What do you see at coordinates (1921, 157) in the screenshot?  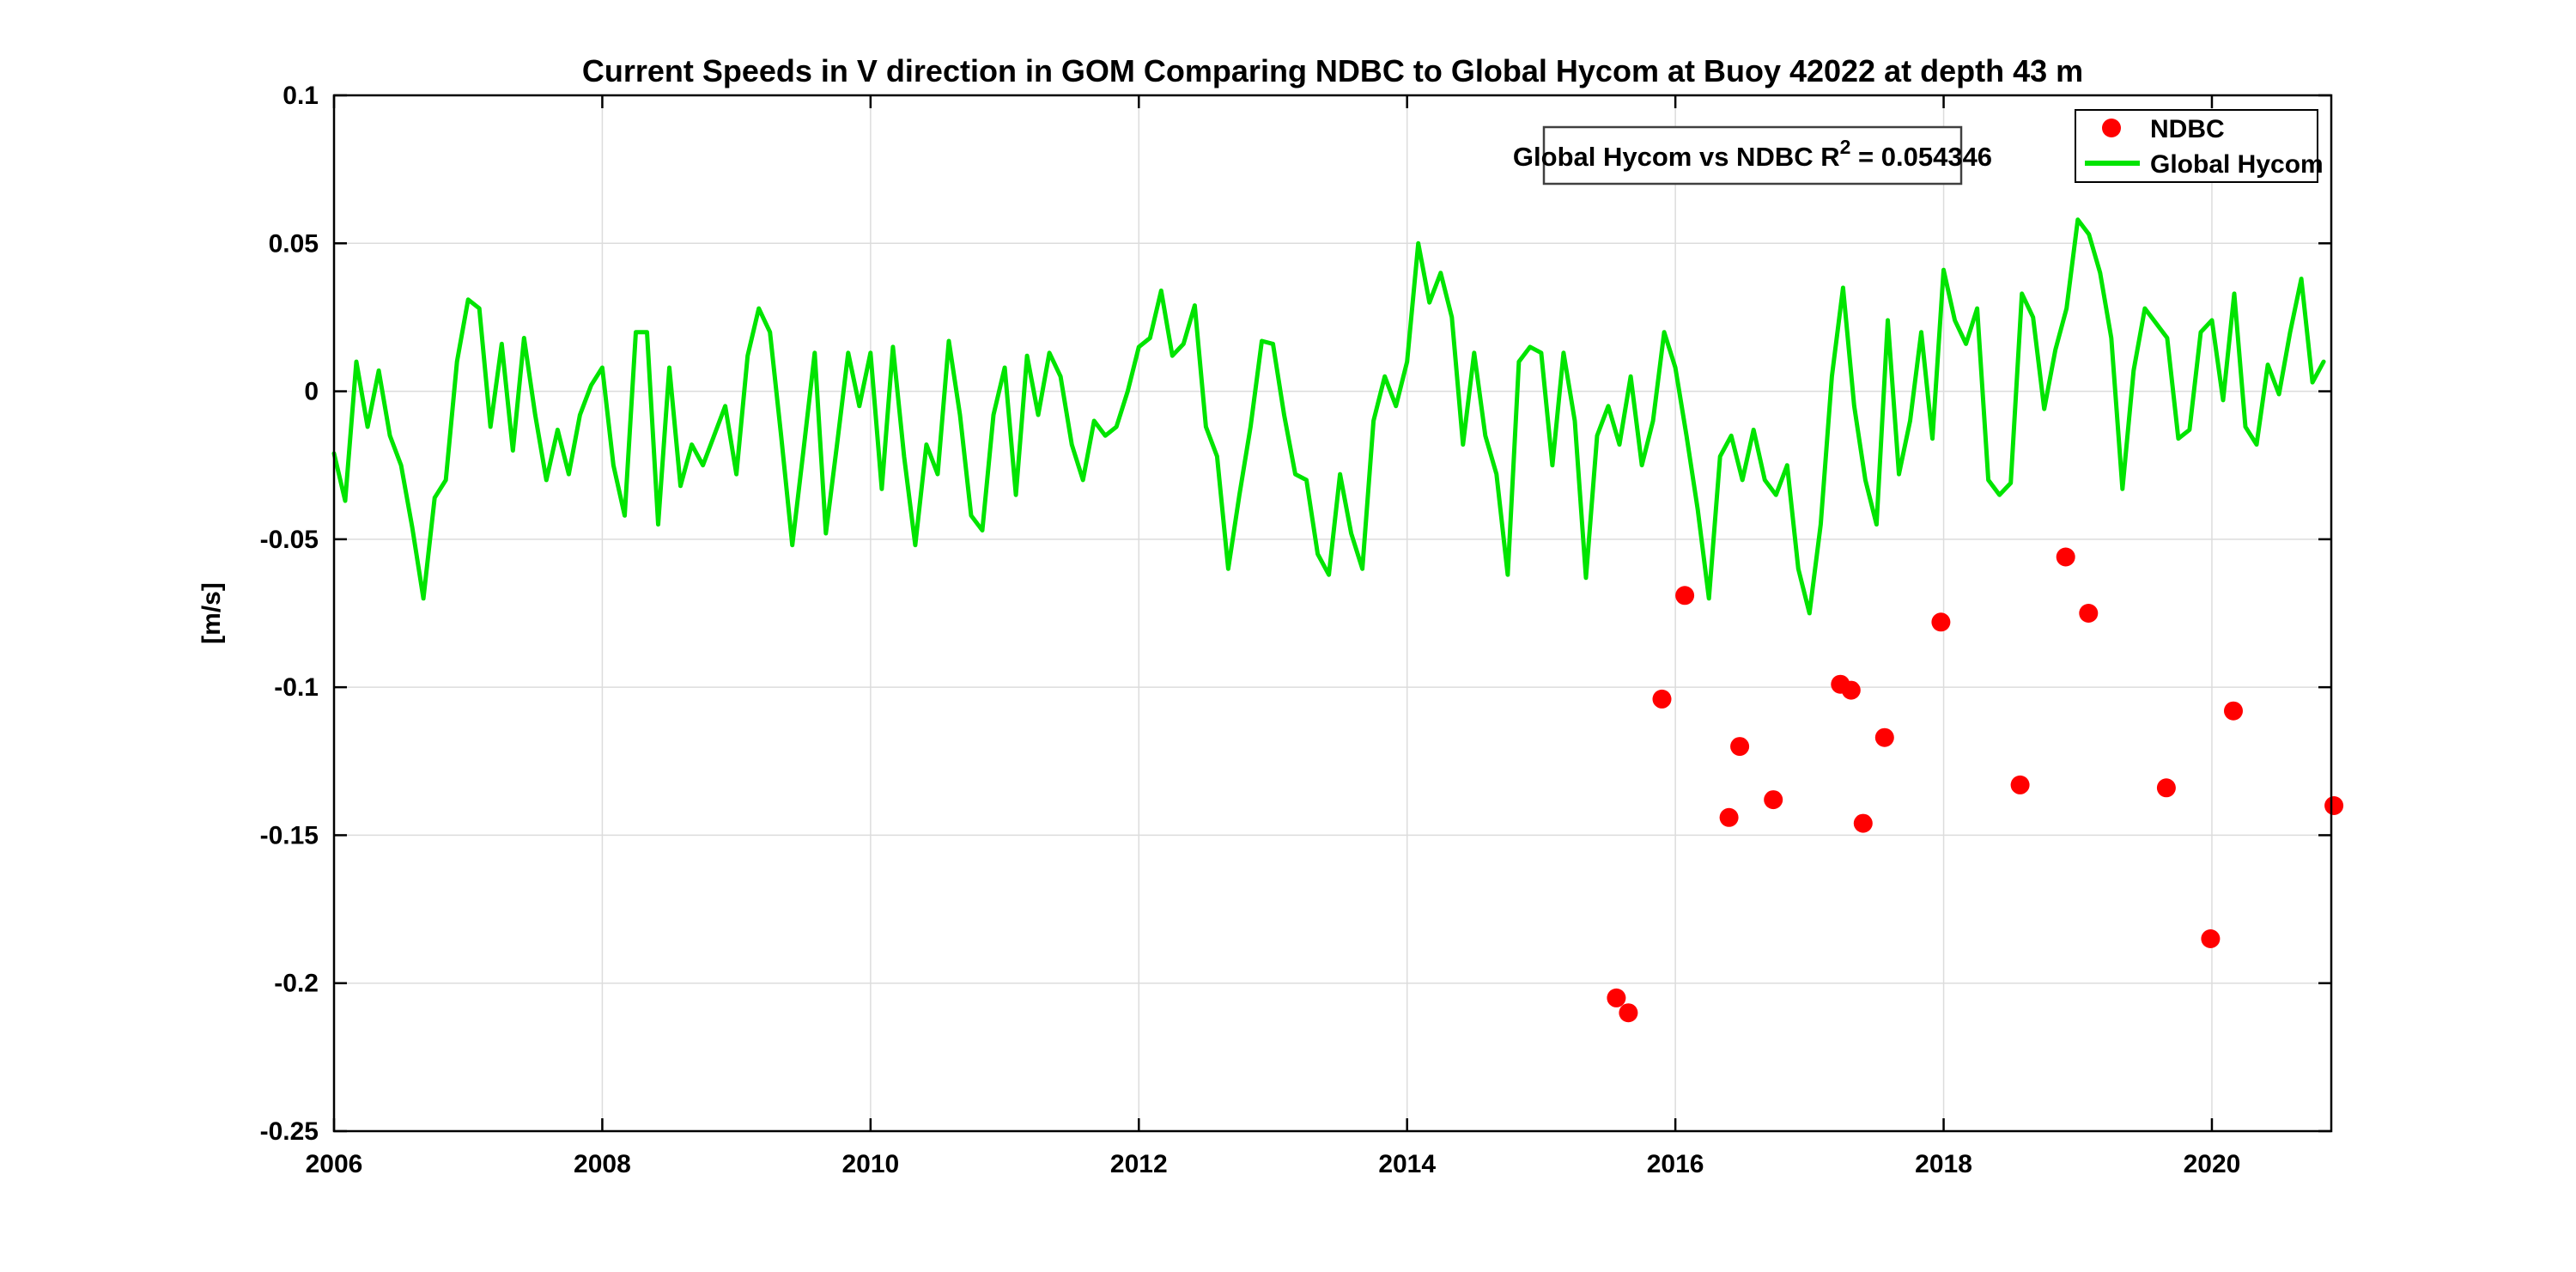 I see `annotation-value: = 0.054346` at bounding box center [1921, 157].